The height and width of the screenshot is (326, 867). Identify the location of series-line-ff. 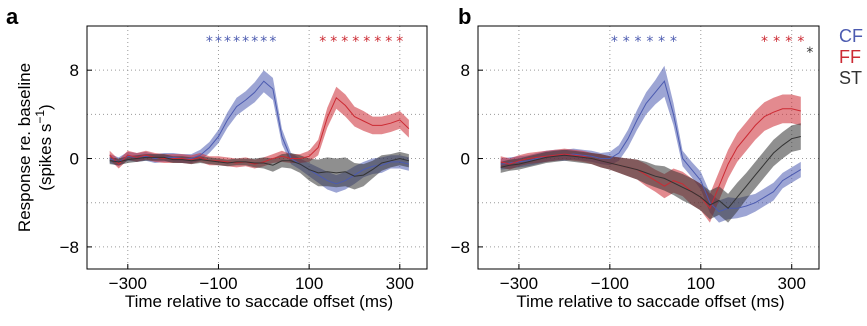
(650, 159).